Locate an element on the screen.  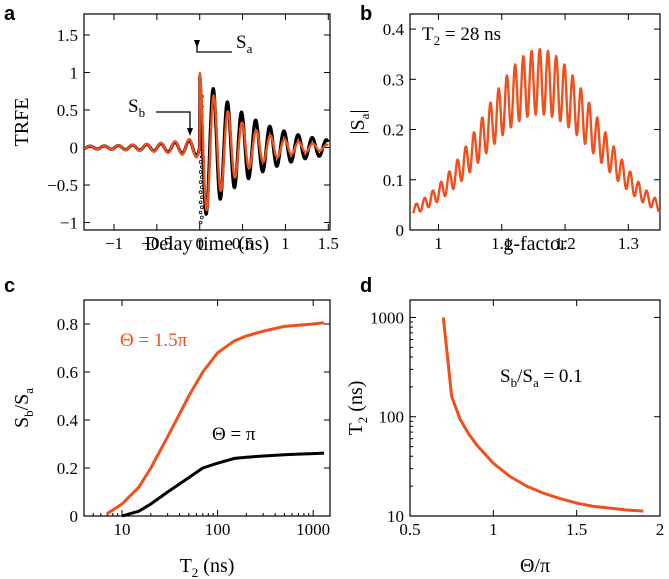
y-tick-label: −0.5 is located at coordinates (62, 185).